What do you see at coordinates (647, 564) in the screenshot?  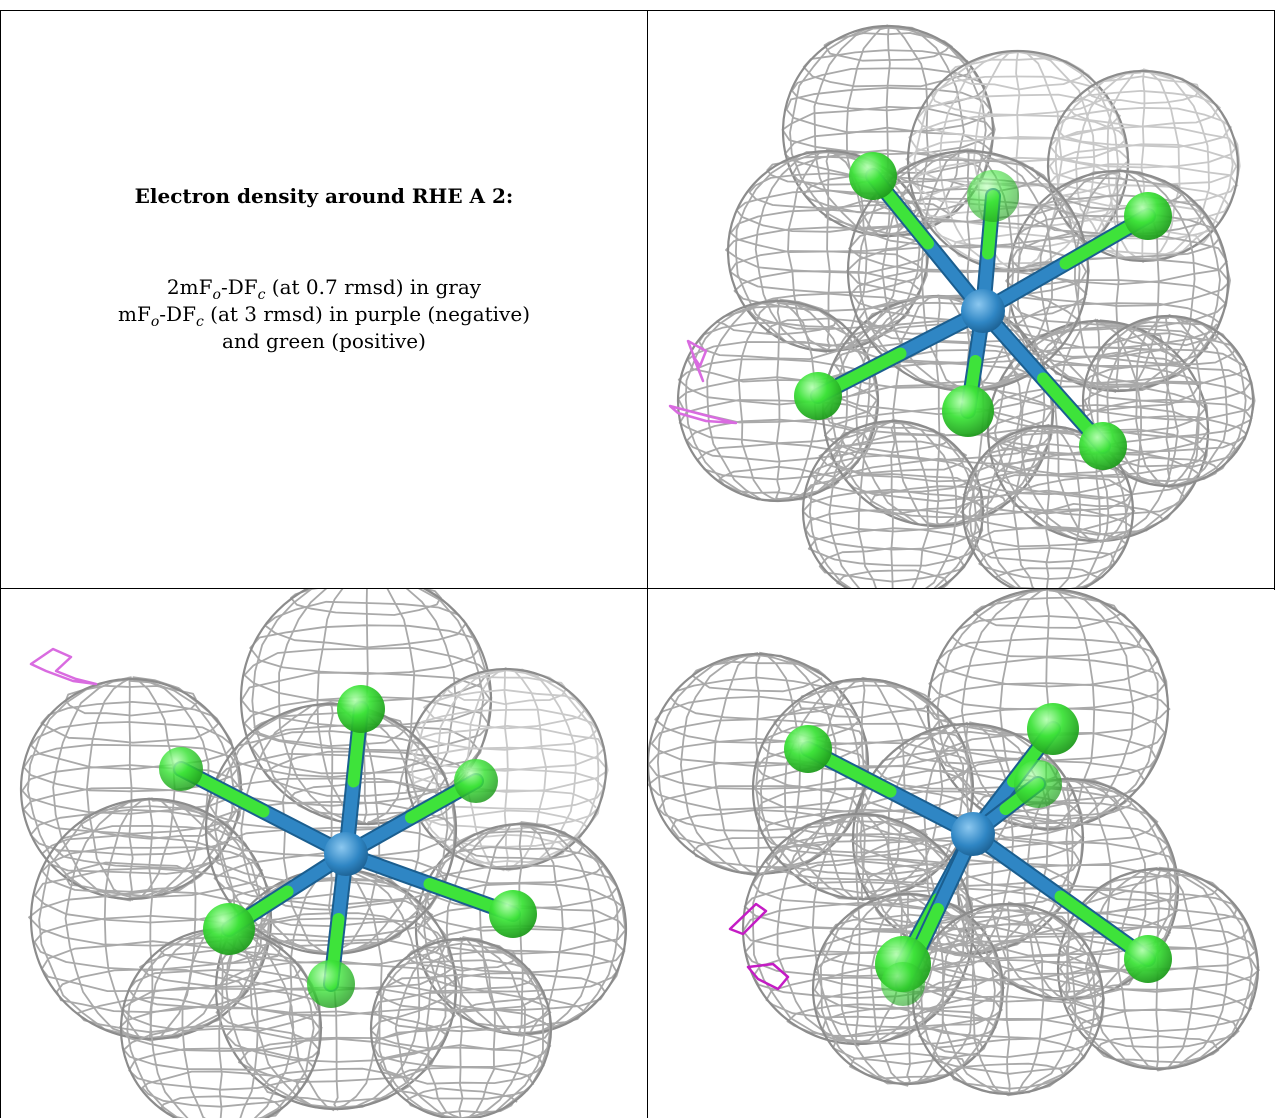 I see `border-middle-vertical` at bounding box center [647, 564].